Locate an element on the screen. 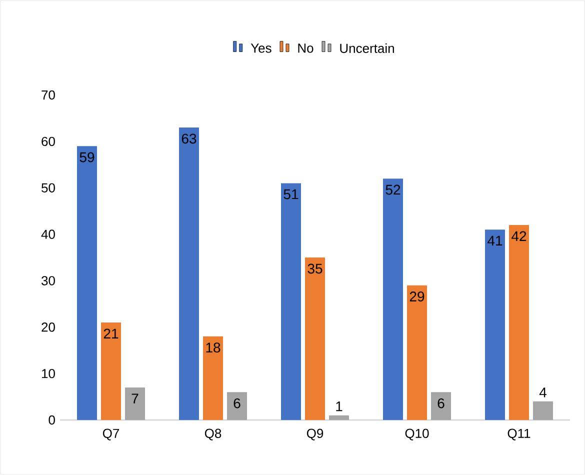  y-tick-label: 40 is located at coordinates (48, 234).